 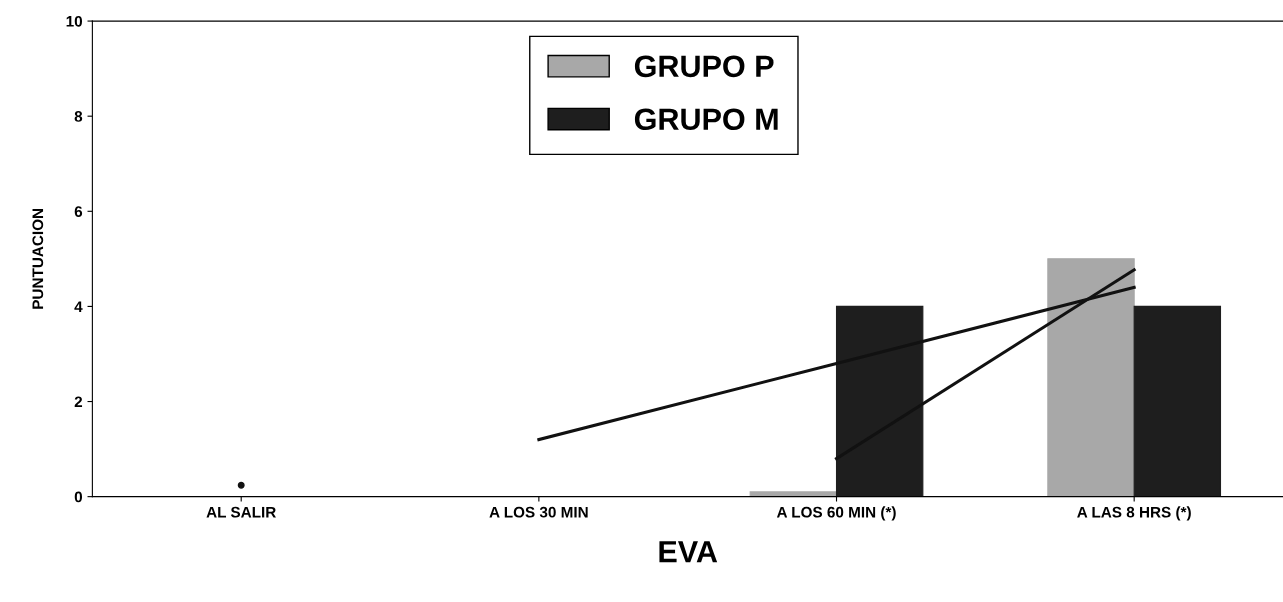 What do you see at coordinates (38, 258) in the screenshot?
I see `y-axis-title: PUNTUACION` at bounding box center [38, 258].